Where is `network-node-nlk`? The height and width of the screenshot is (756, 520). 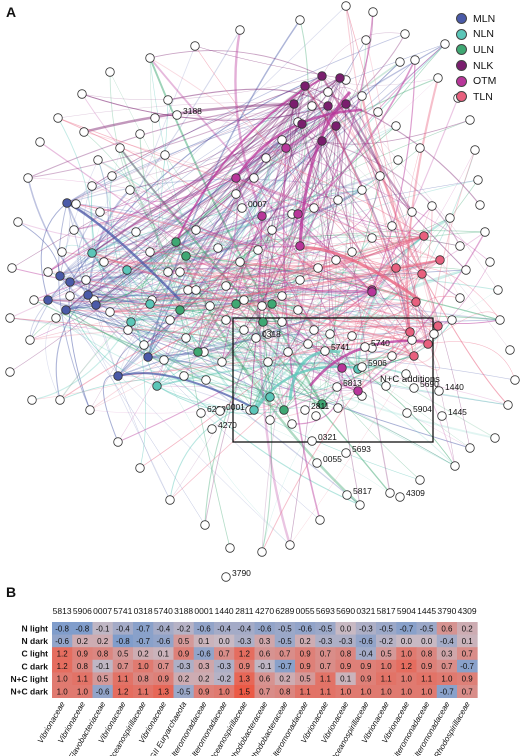
network-node-nlk is located at coordinates (346, 104).